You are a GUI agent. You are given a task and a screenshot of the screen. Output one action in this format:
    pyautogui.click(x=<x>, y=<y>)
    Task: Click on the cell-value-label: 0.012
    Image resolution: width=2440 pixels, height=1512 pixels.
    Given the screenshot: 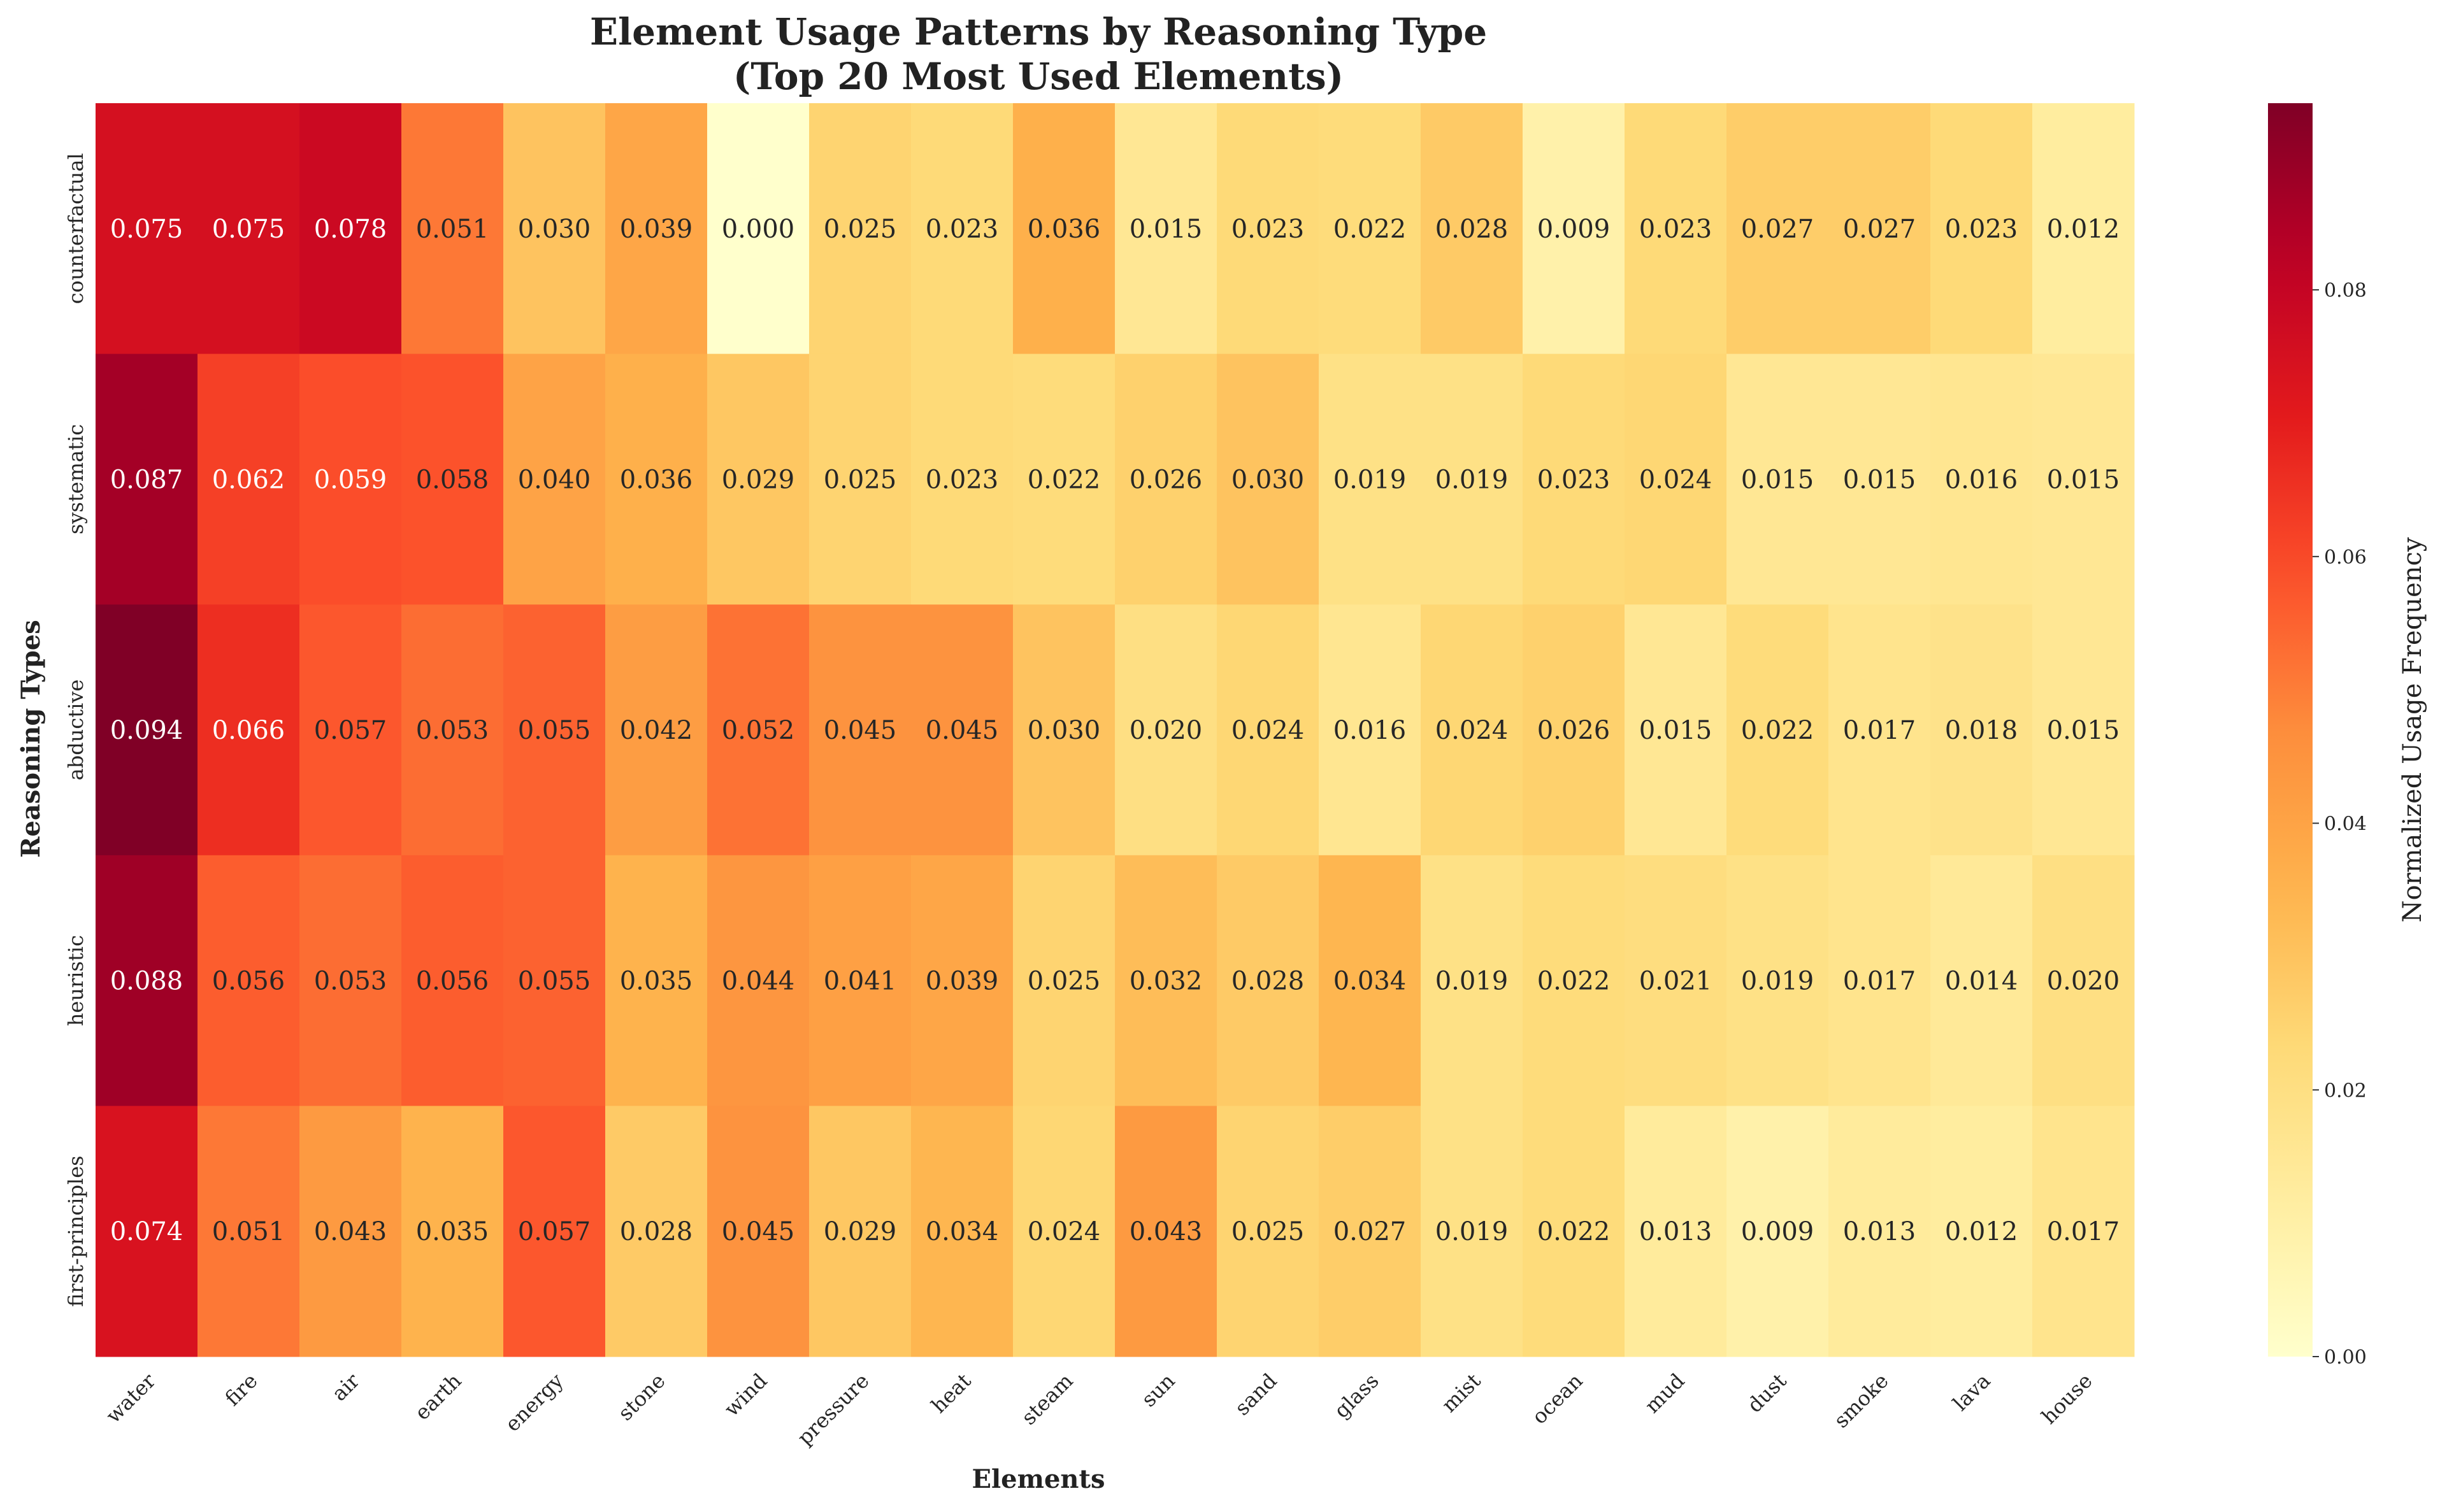 What is the action you would take?
    pyautogui.click(x=1981, y=1231)
    